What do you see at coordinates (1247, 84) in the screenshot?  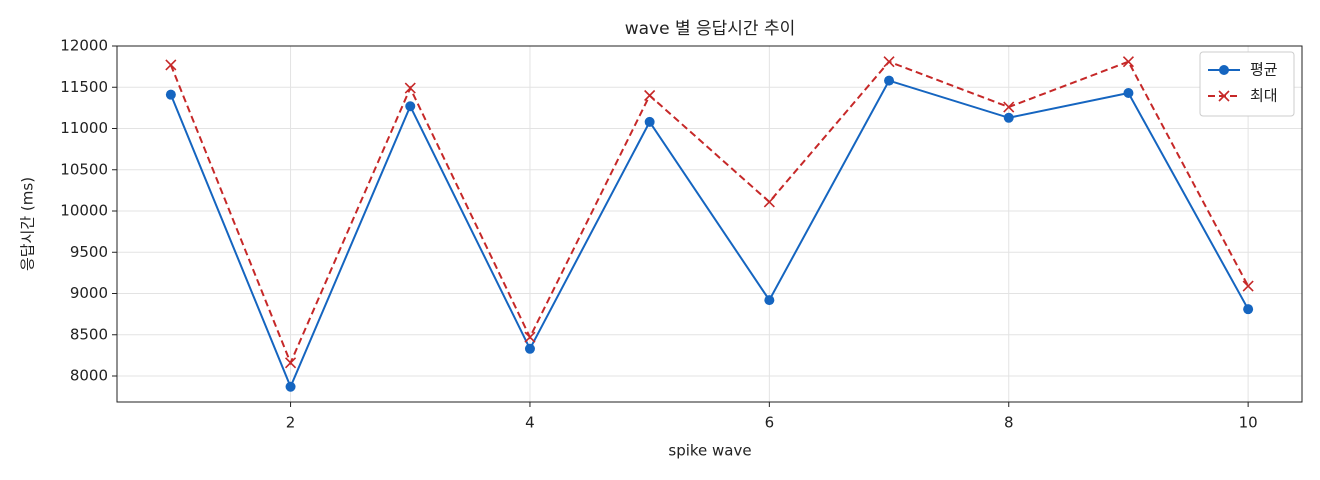 I see `legend-box` at bounding box center [1247, 84].